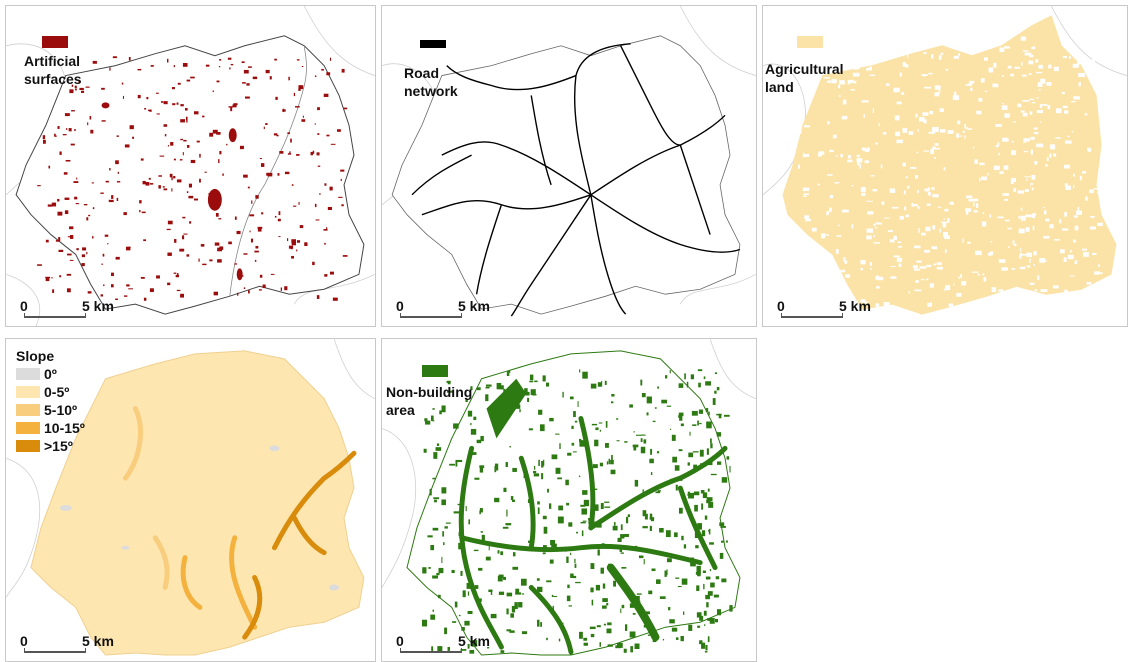  What do you see at coordinates (948, 172) in the screenshot?
I see `non-agricultural-gaps` at bounding box center [948, 172].